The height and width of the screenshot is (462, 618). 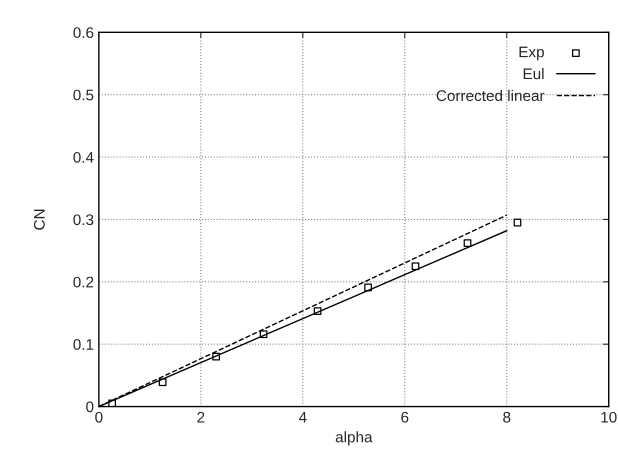 I want to click on x-axis-title: alpha, so click(x=354, y=438).